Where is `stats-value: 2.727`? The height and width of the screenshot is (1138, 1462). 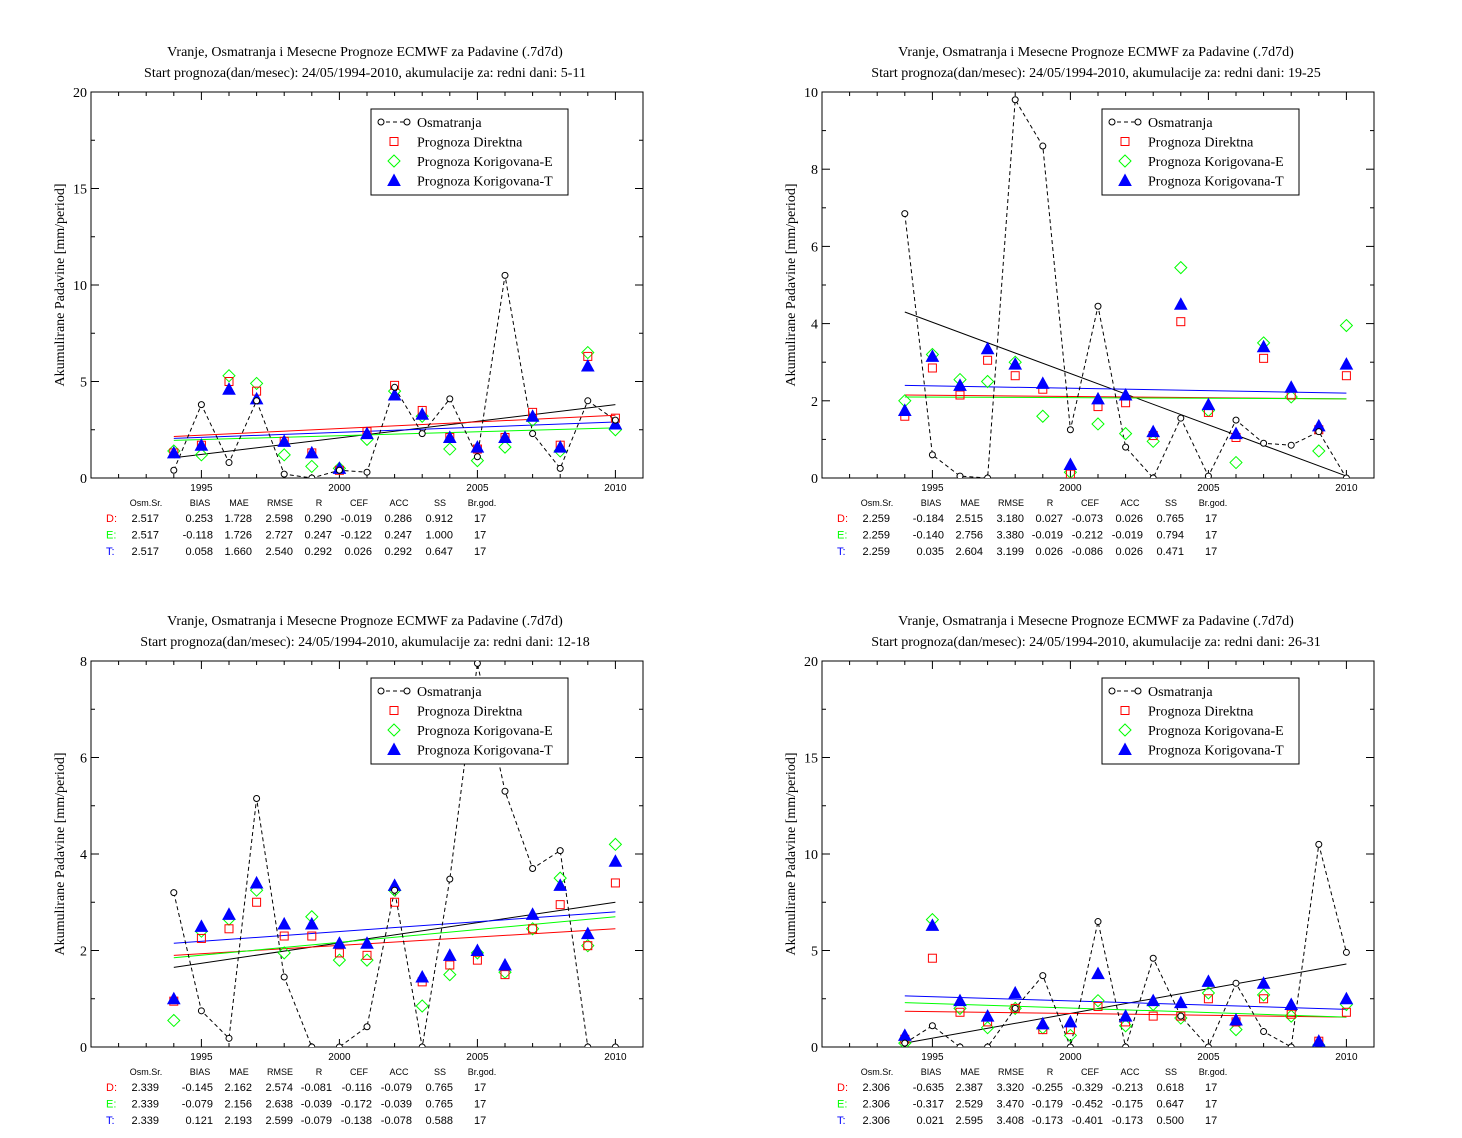
stats-value: 2.727 is located at coordinates (279, 536).